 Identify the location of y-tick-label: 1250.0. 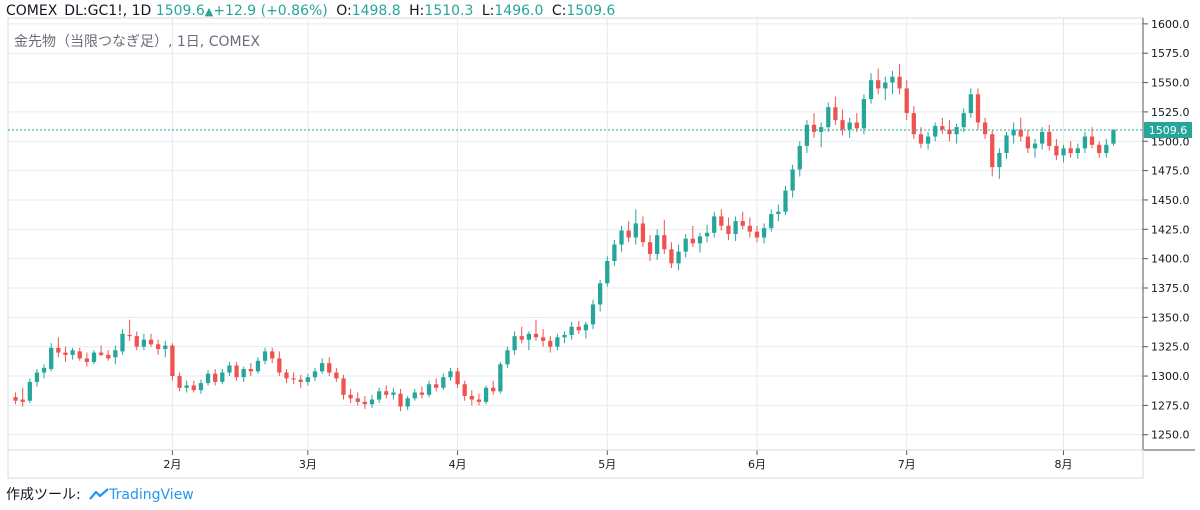
(1170, 435).